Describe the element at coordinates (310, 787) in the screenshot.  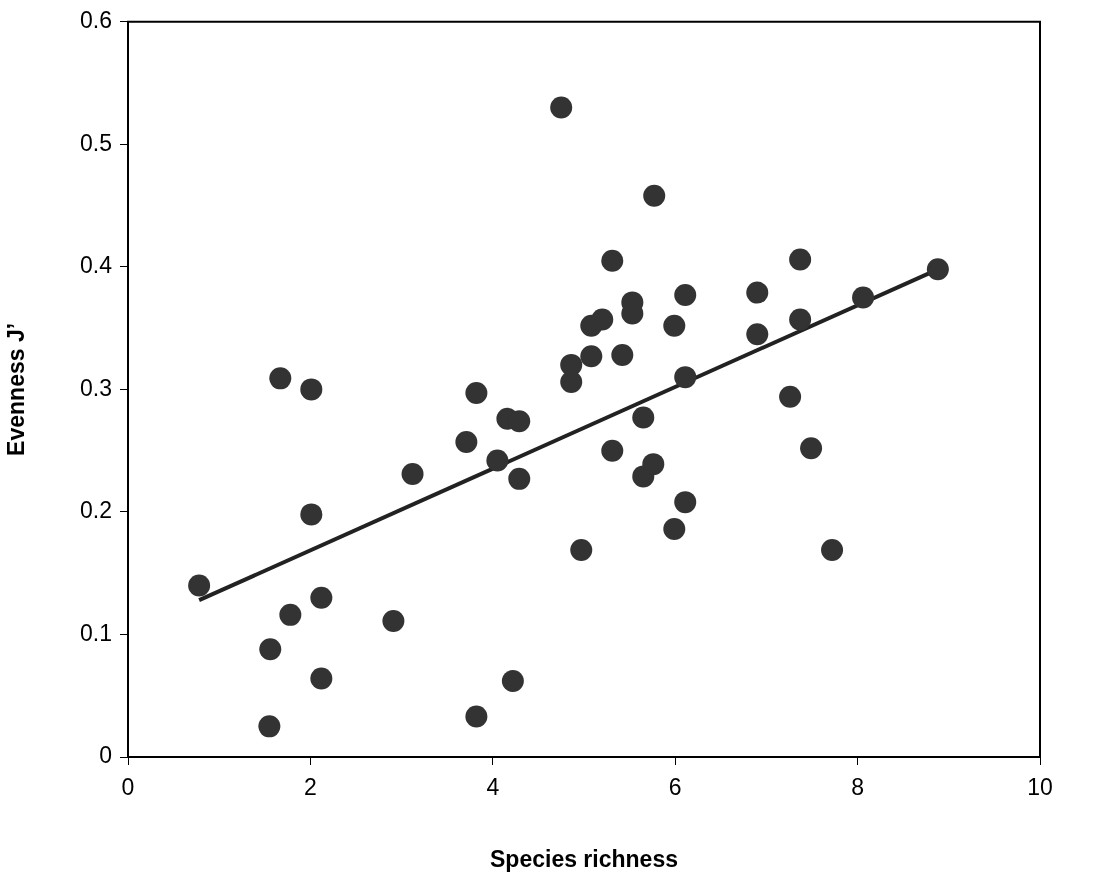
I see `x-tick-label: 2` at that location.